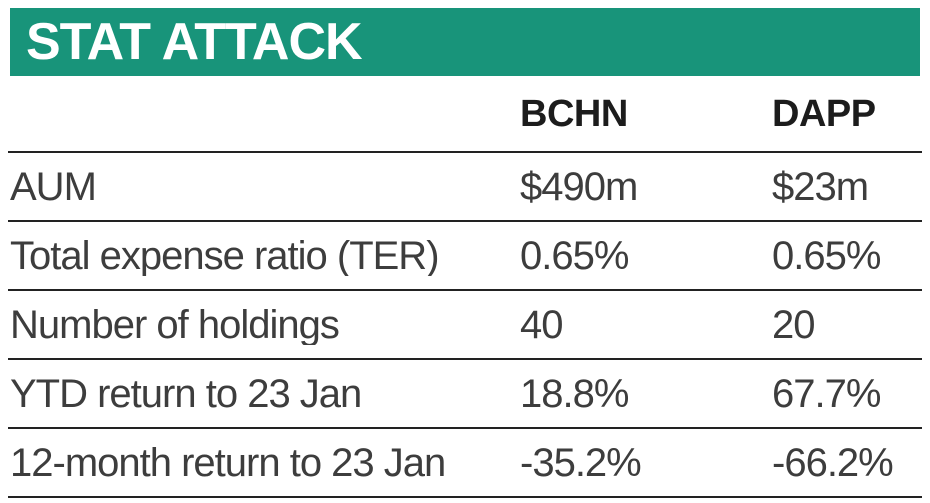 The height and width of the screenshot is (503, 930). Describe the element at coordinates (465, 325) in the screenshot. I see `table-row-holdings: Number of holdings 40 20` at that location.